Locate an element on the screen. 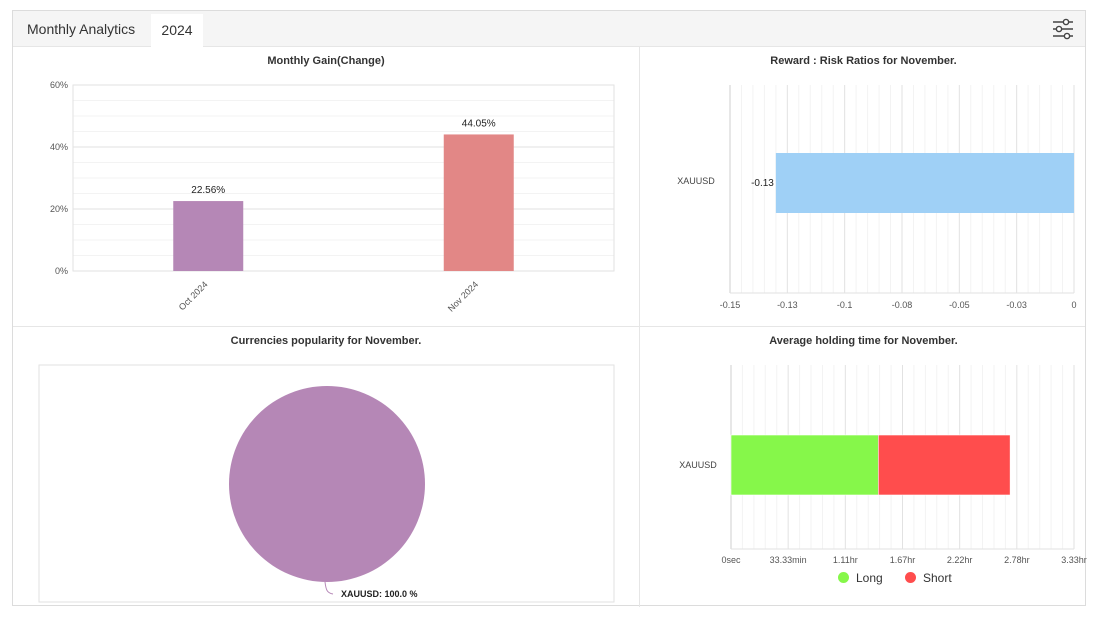  x-tick-label: -0.08 is located at coordinates (902, 305).